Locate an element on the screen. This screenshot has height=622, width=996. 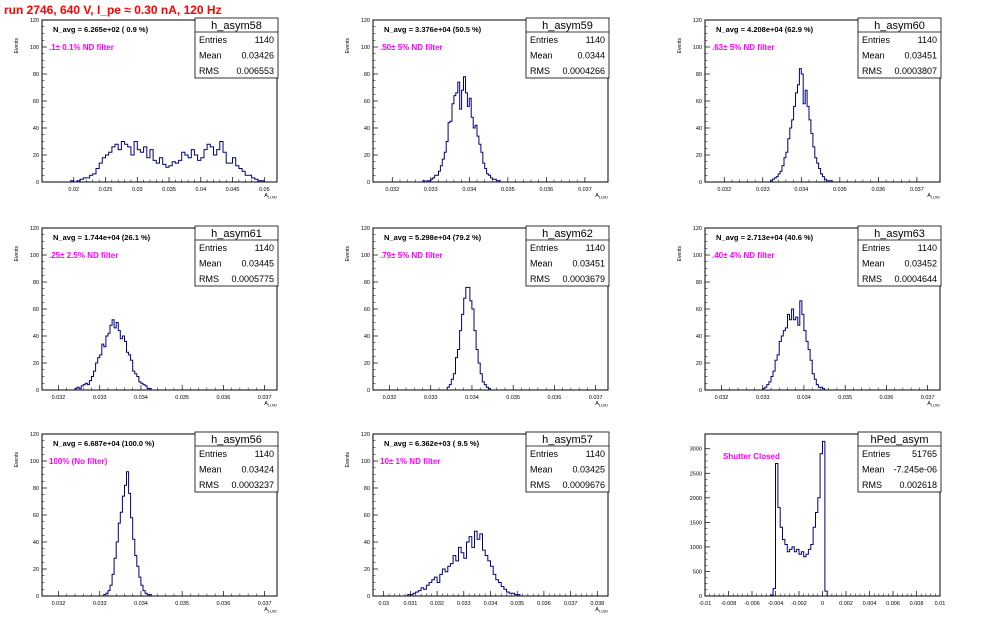
stats-value-rms: 0.0004644 is located at coordinates (915, 279).